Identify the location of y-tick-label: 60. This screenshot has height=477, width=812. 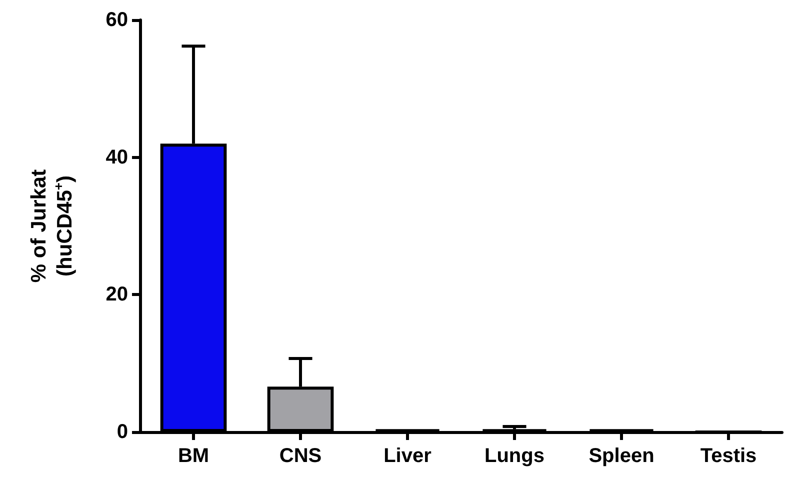
(117, 20).